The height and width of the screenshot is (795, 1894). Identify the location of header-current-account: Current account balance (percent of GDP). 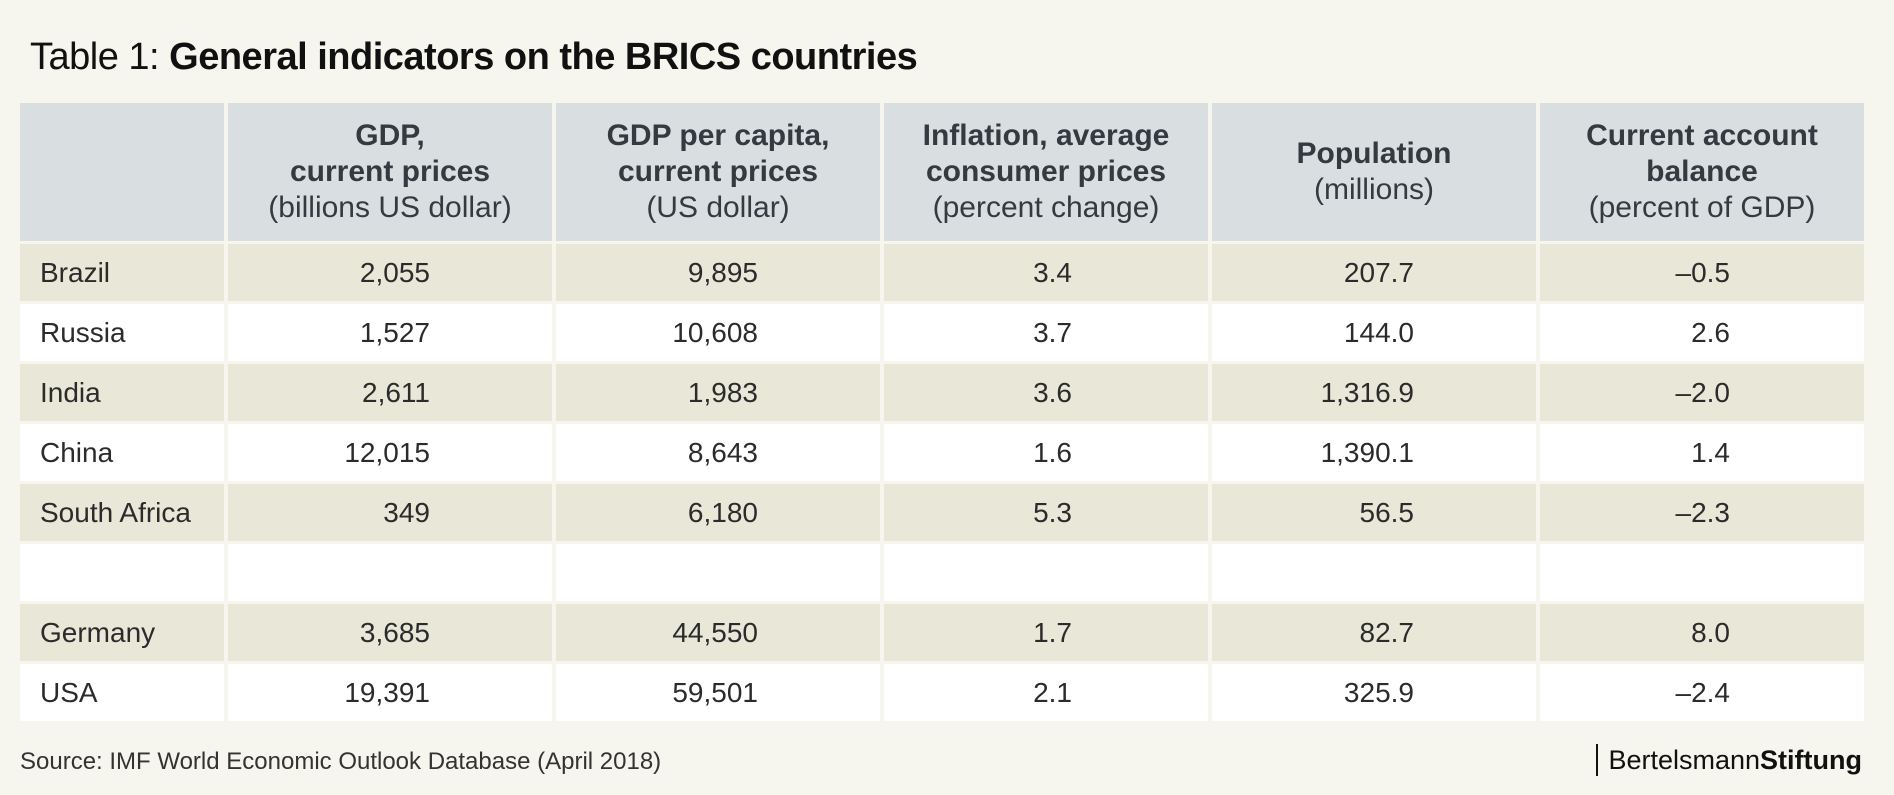
(1702, 172).